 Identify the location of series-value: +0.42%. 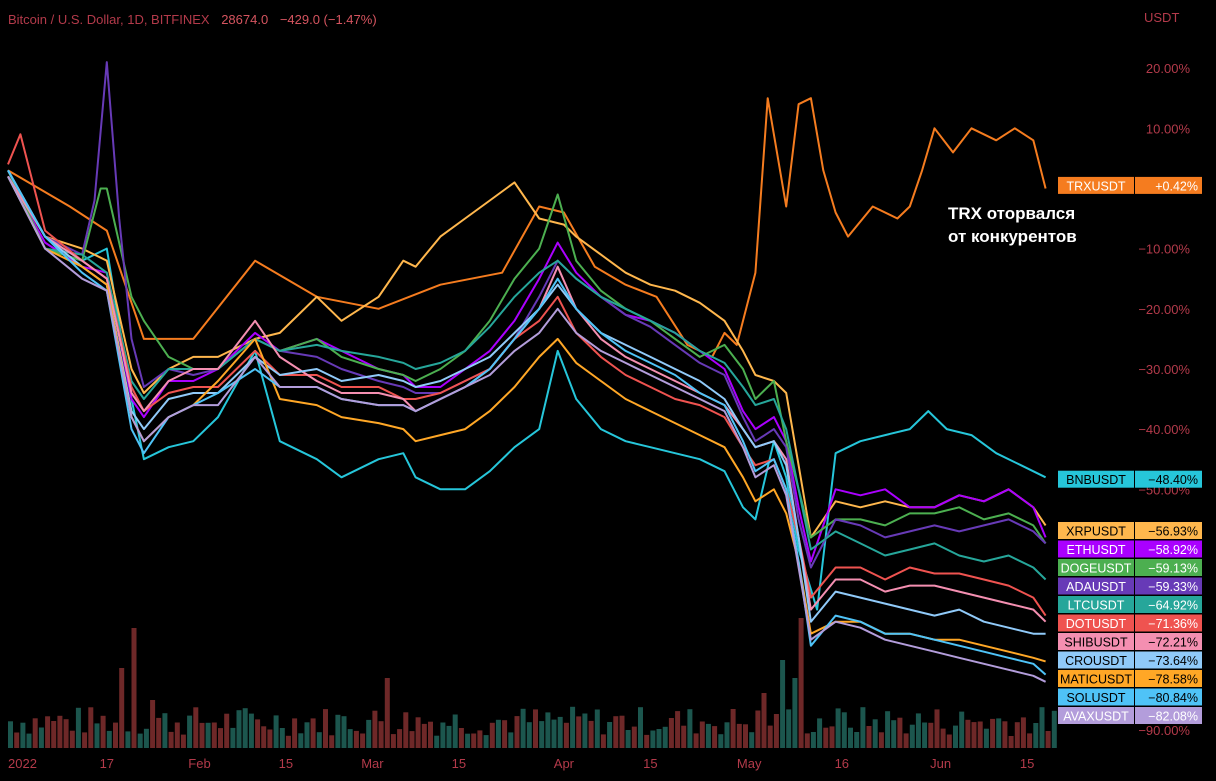
(1176, 186).